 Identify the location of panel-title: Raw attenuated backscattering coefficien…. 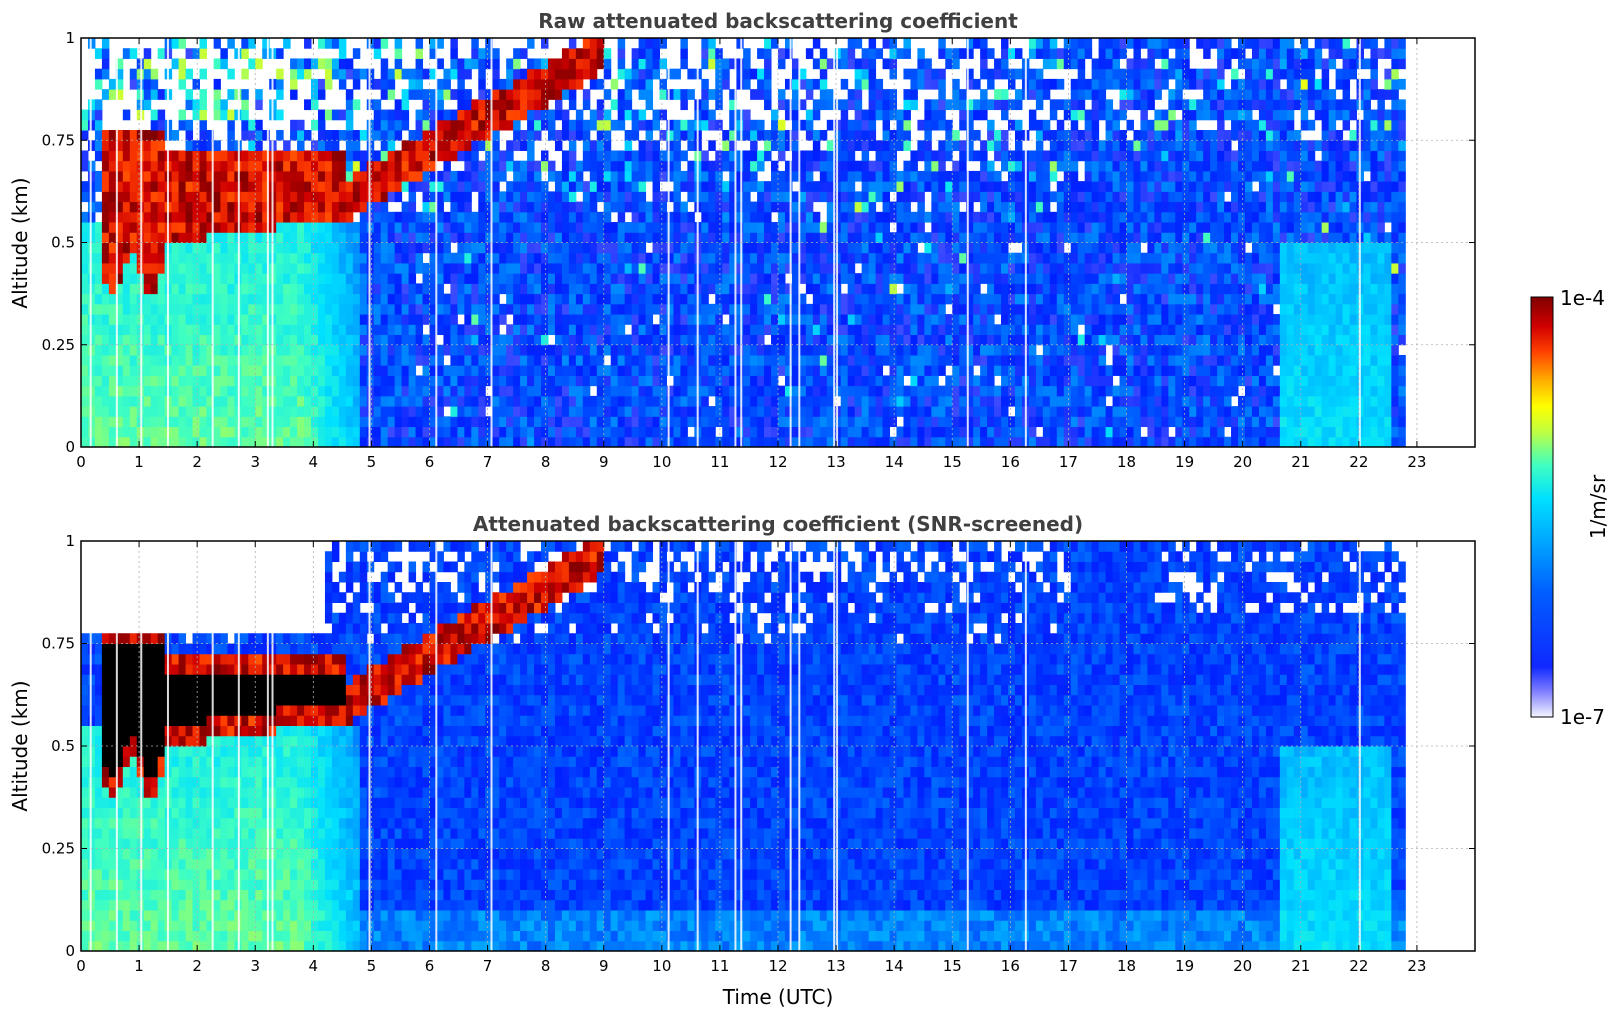
(778, 21).